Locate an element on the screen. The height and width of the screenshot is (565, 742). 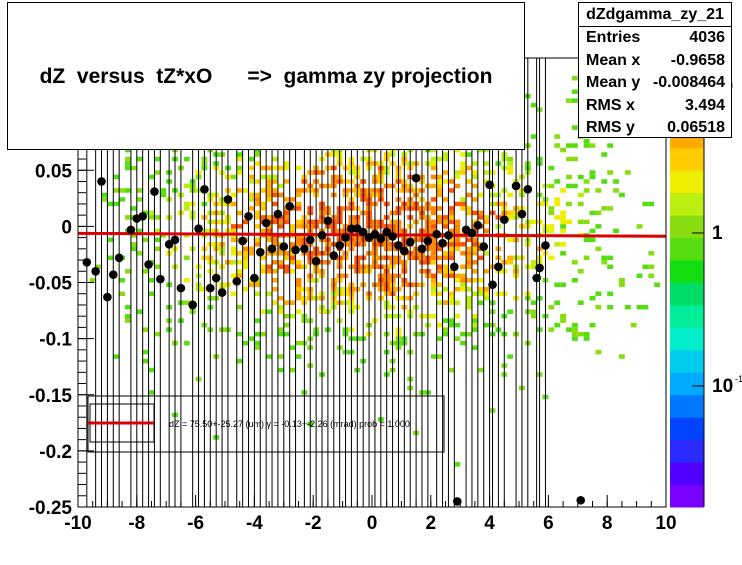
x-tick-label: 10 is located at coordinates (665, 523).